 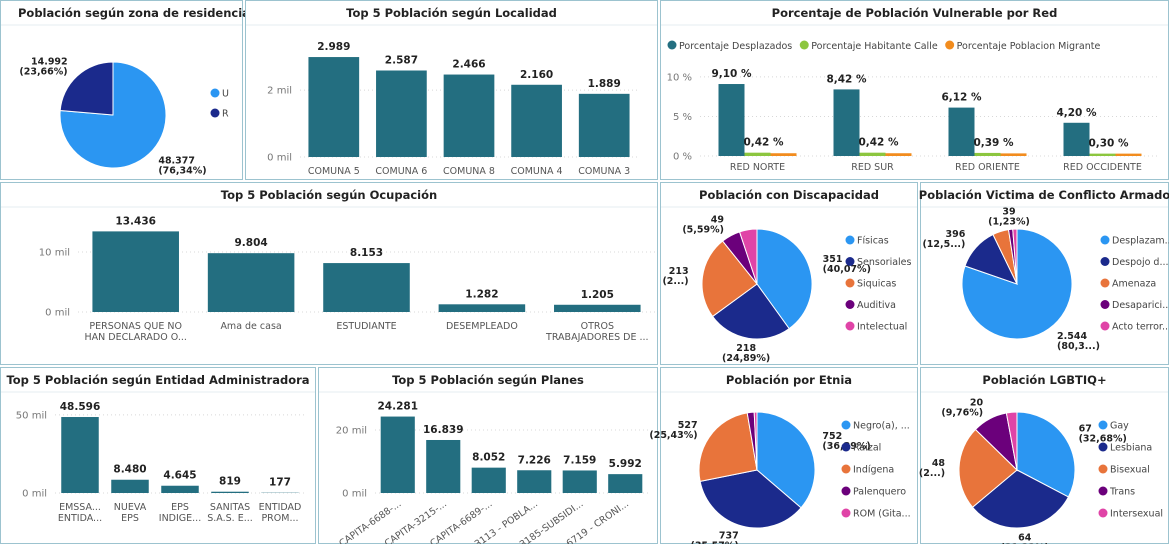 What do you see at coordinates (1130, 470) in the screenshot?
I see `legend-label: Bisexual` at bounding box center [1130, 470].